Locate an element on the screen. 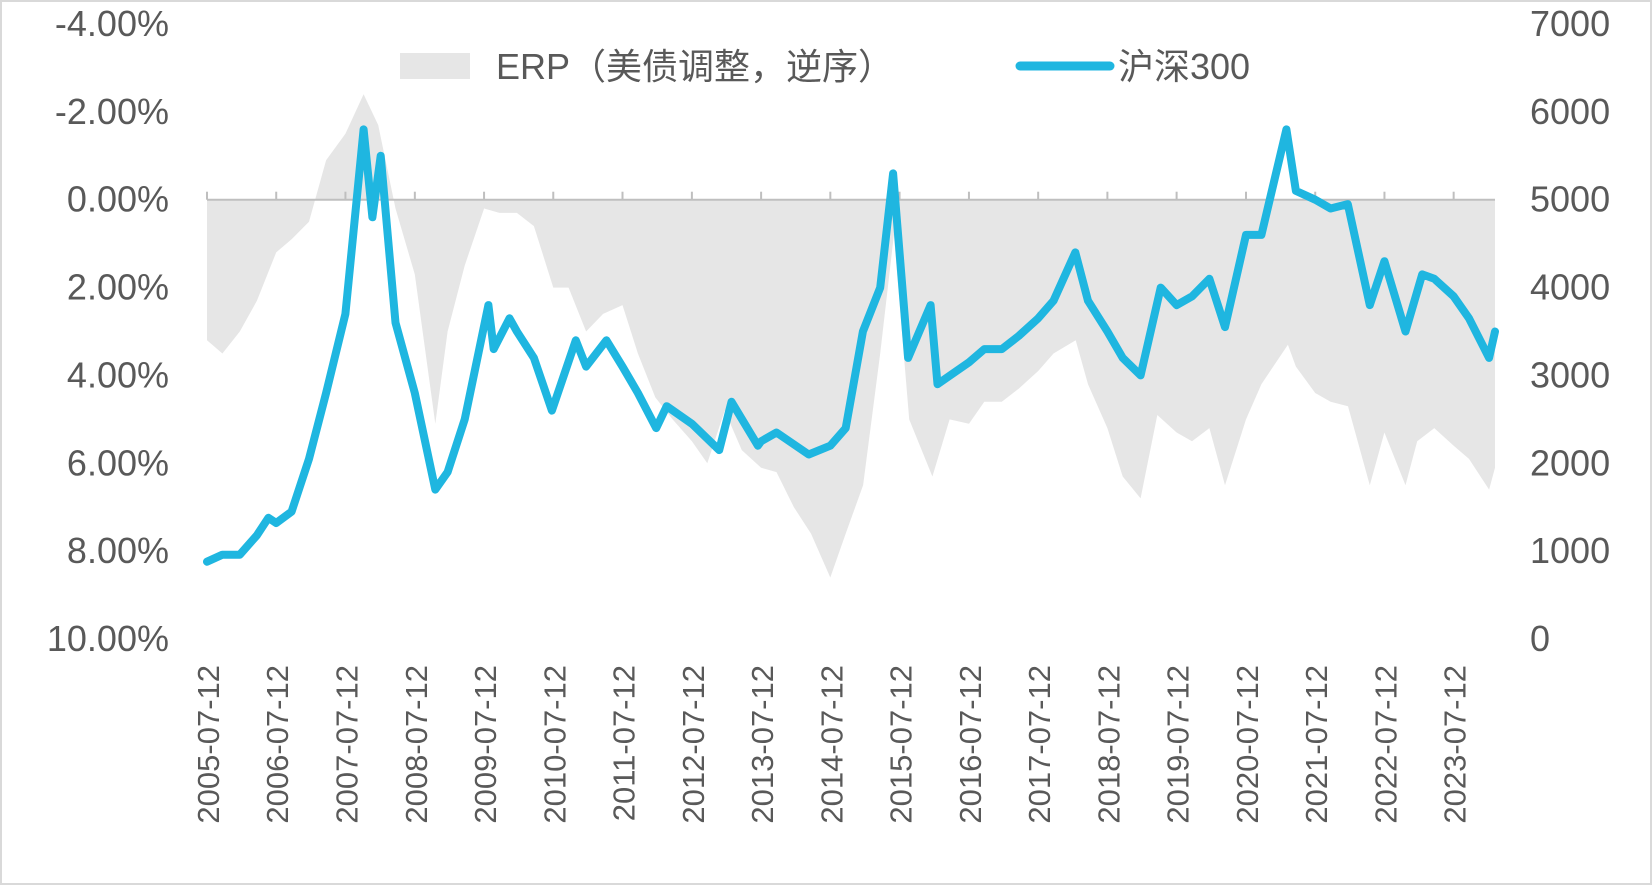 The image size is (1652, 888). x-tick-label: 2008-07-12 is located at coordinates (416, 744).